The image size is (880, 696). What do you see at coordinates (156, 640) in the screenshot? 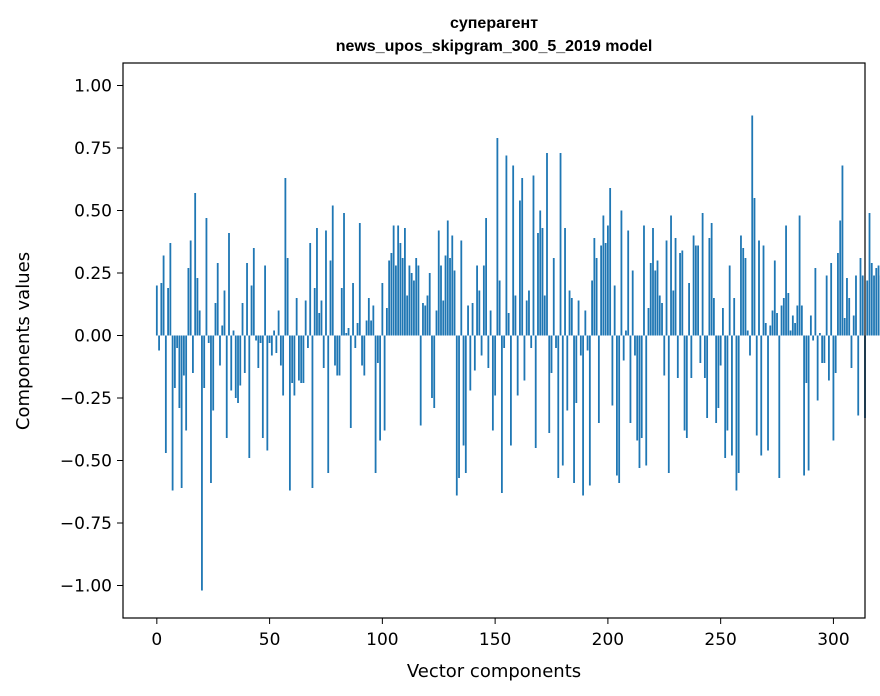
I see `x-tick-label: 0` at bounding box center [156, 640].